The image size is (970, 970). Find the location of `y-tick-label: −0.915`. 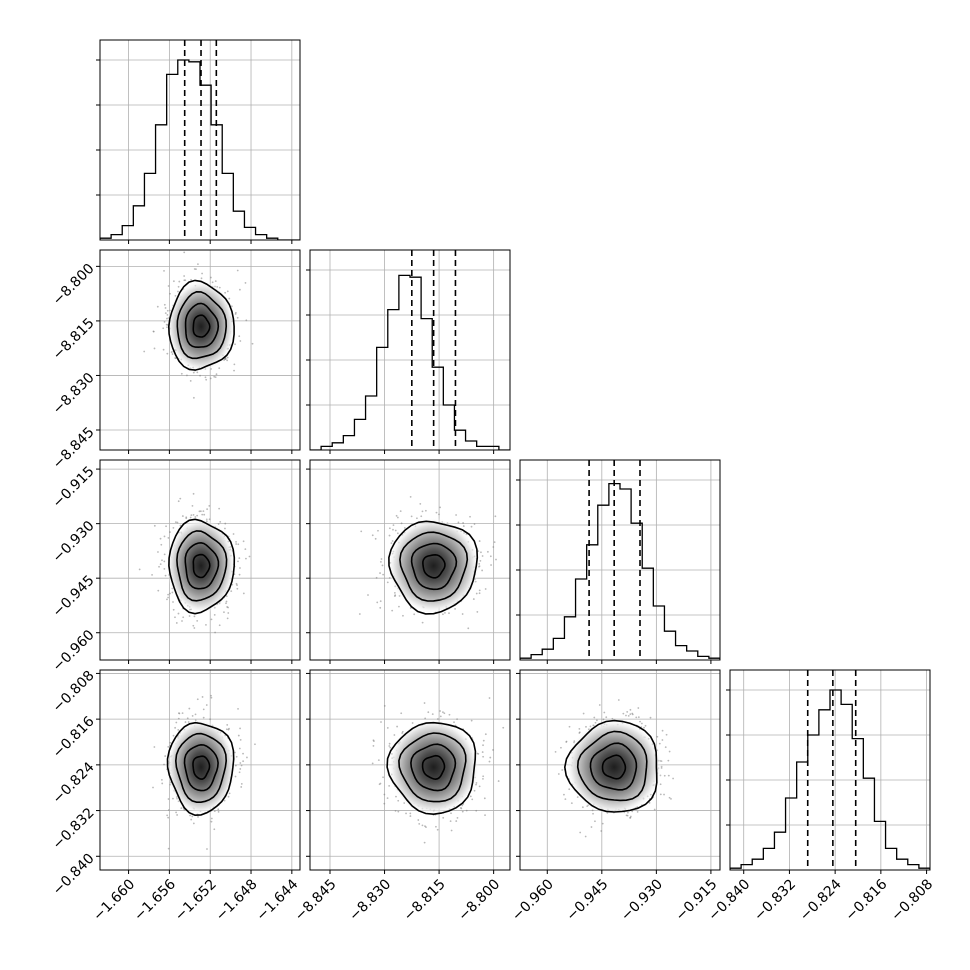

y-tick-label: −0.915 is located at coordinates (74, 487).